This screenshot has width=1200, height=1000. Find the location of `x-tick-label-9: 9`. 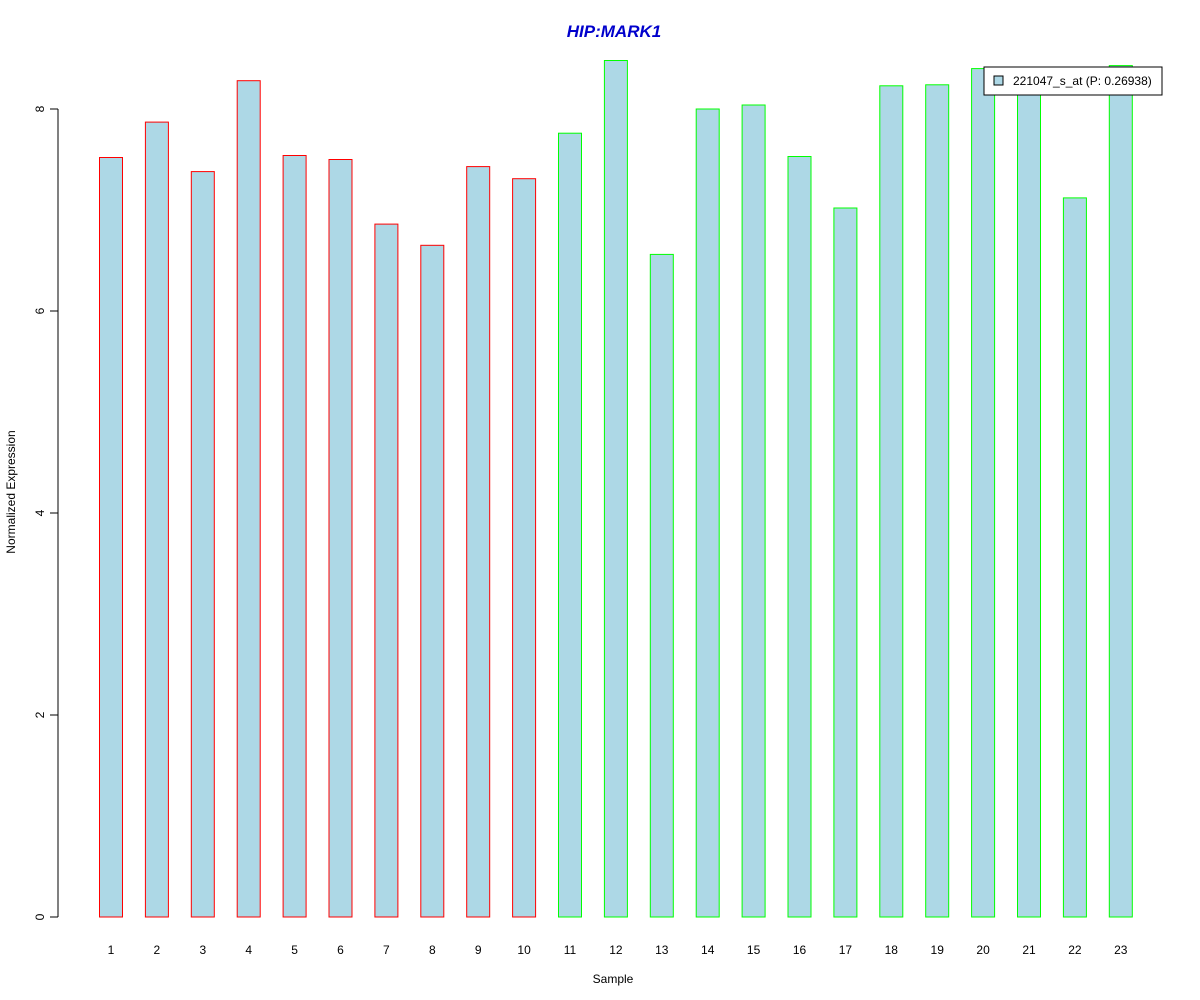

x-tick-label-9: 9 is located at coordinates (478, 950).